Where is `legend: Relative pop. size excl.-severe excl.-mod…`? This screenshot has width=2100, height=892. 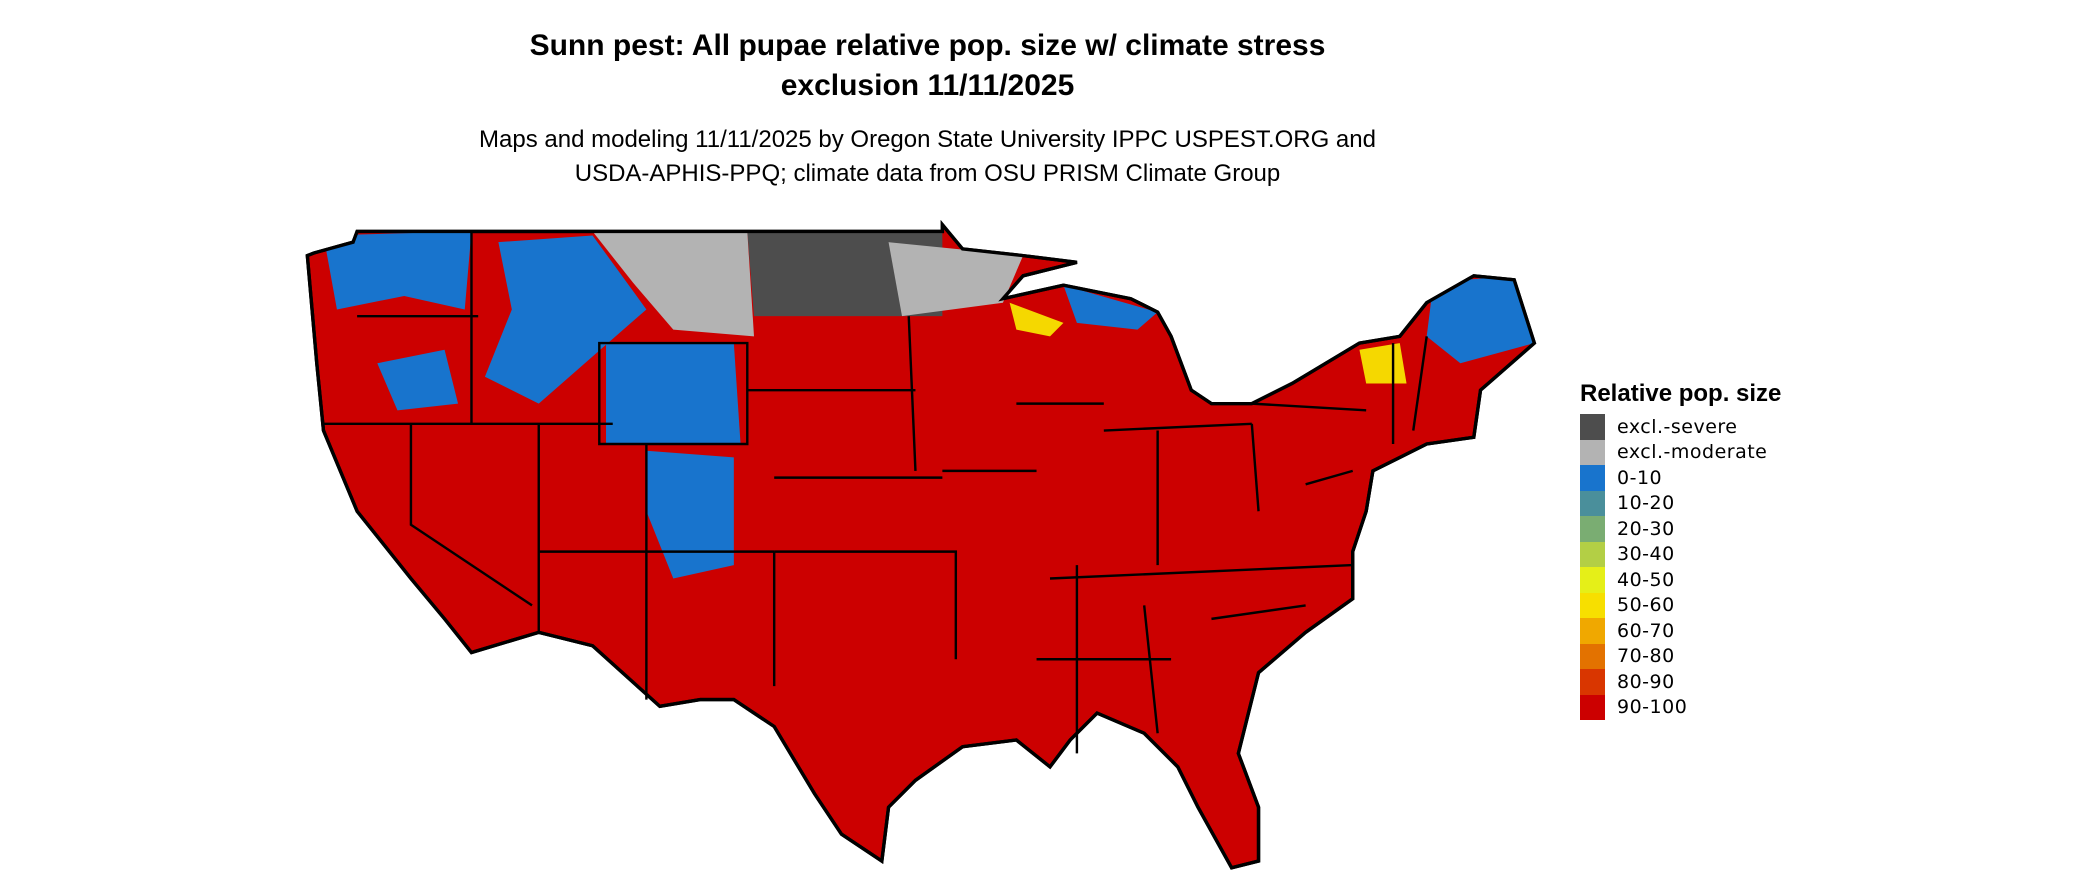
legend: Relative pop. size excl.-severe excl.-mod… is located at coordinates (1680, 550).